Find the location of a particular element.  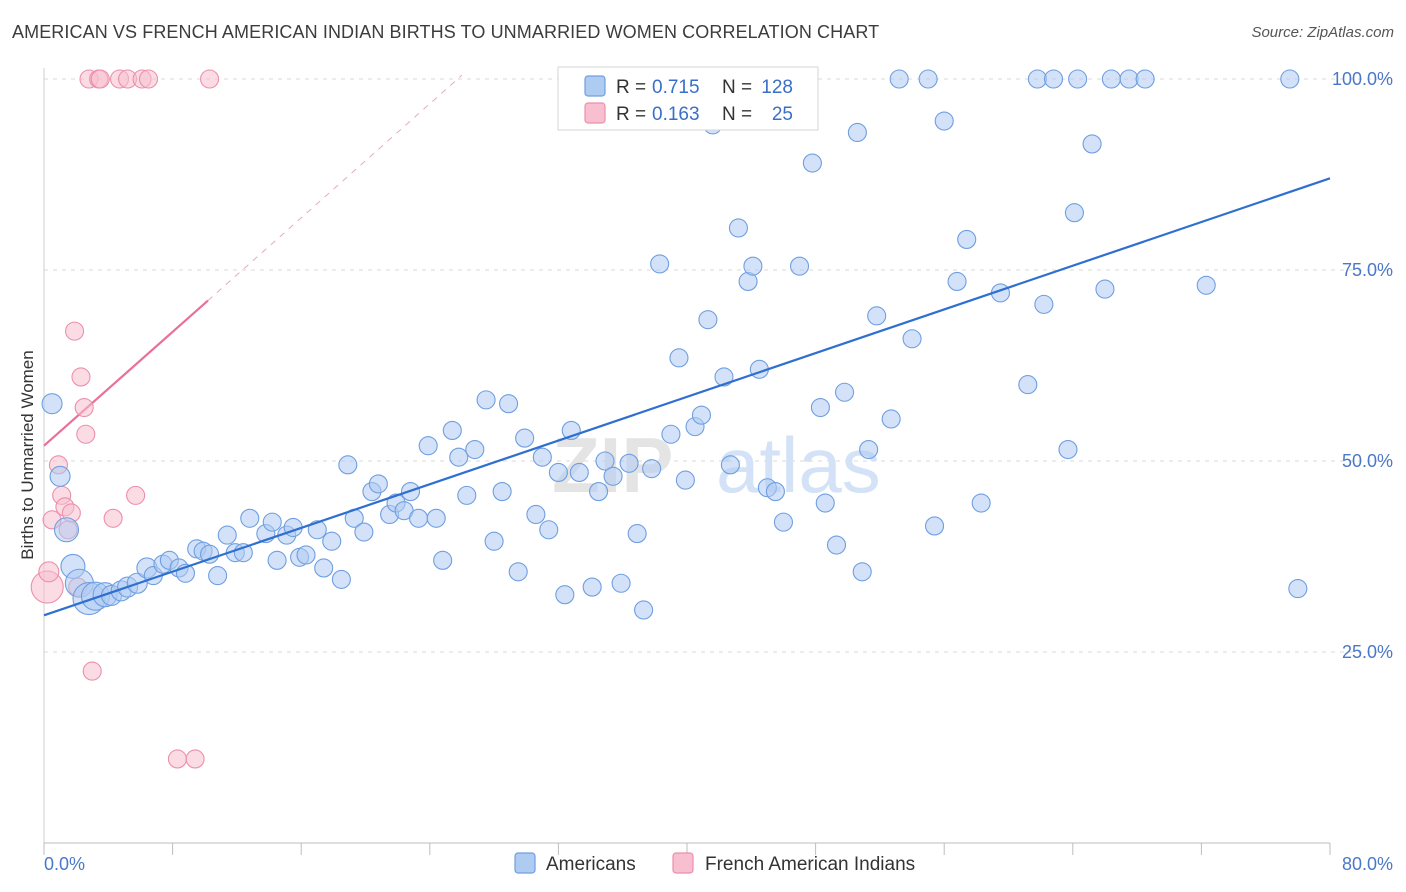

y-tick-label-100: 100.0% is located at coordinates (1362, 79).